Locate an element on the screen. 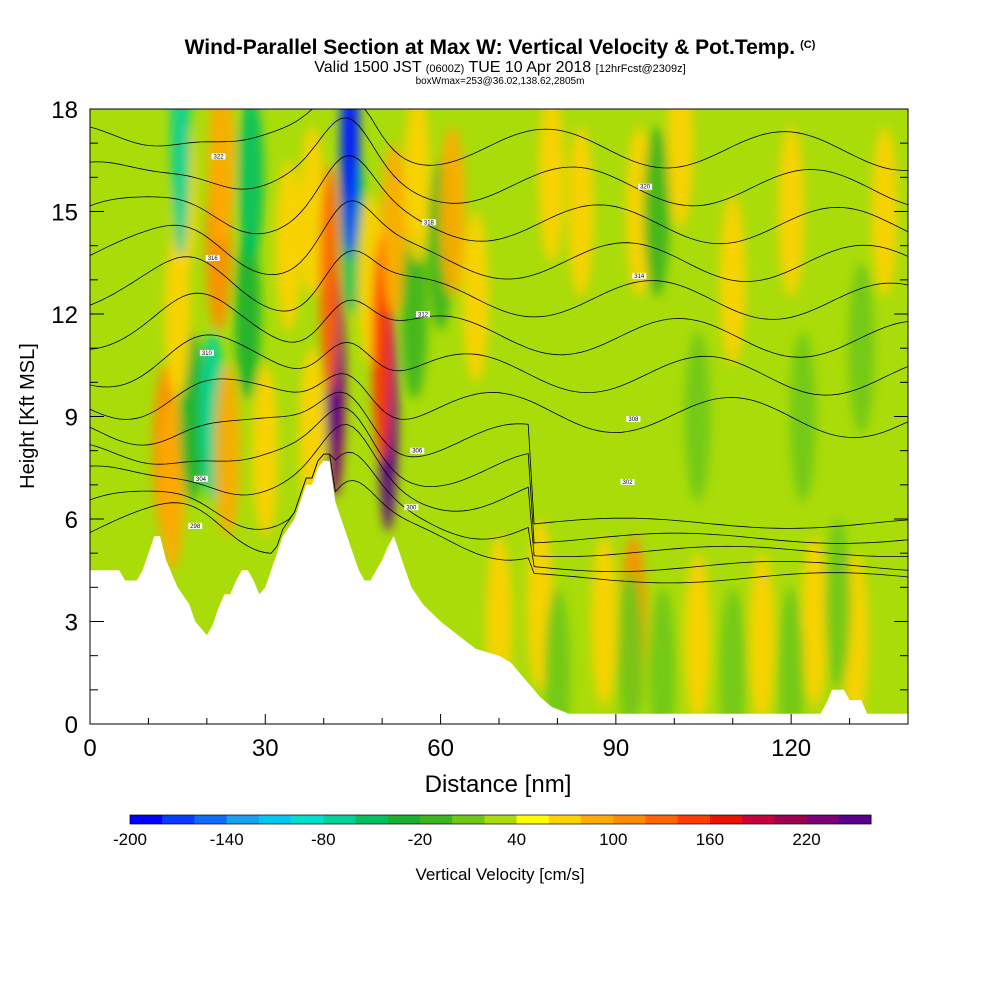  contour-label: 308 is located at coordinates (633, 420).